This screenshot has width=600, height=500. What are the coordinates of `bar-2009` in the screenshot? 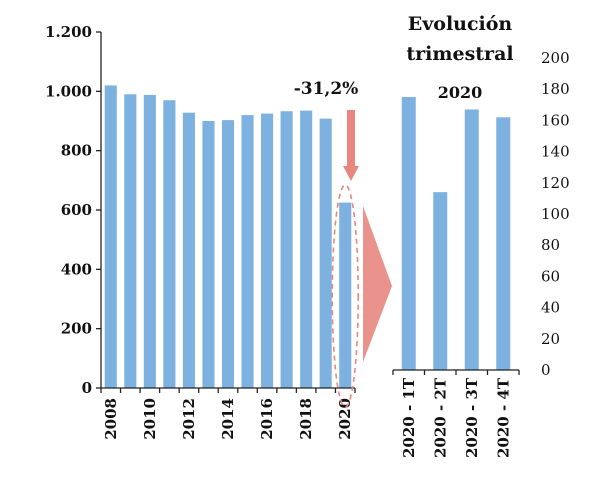 It's located at (130, 241).